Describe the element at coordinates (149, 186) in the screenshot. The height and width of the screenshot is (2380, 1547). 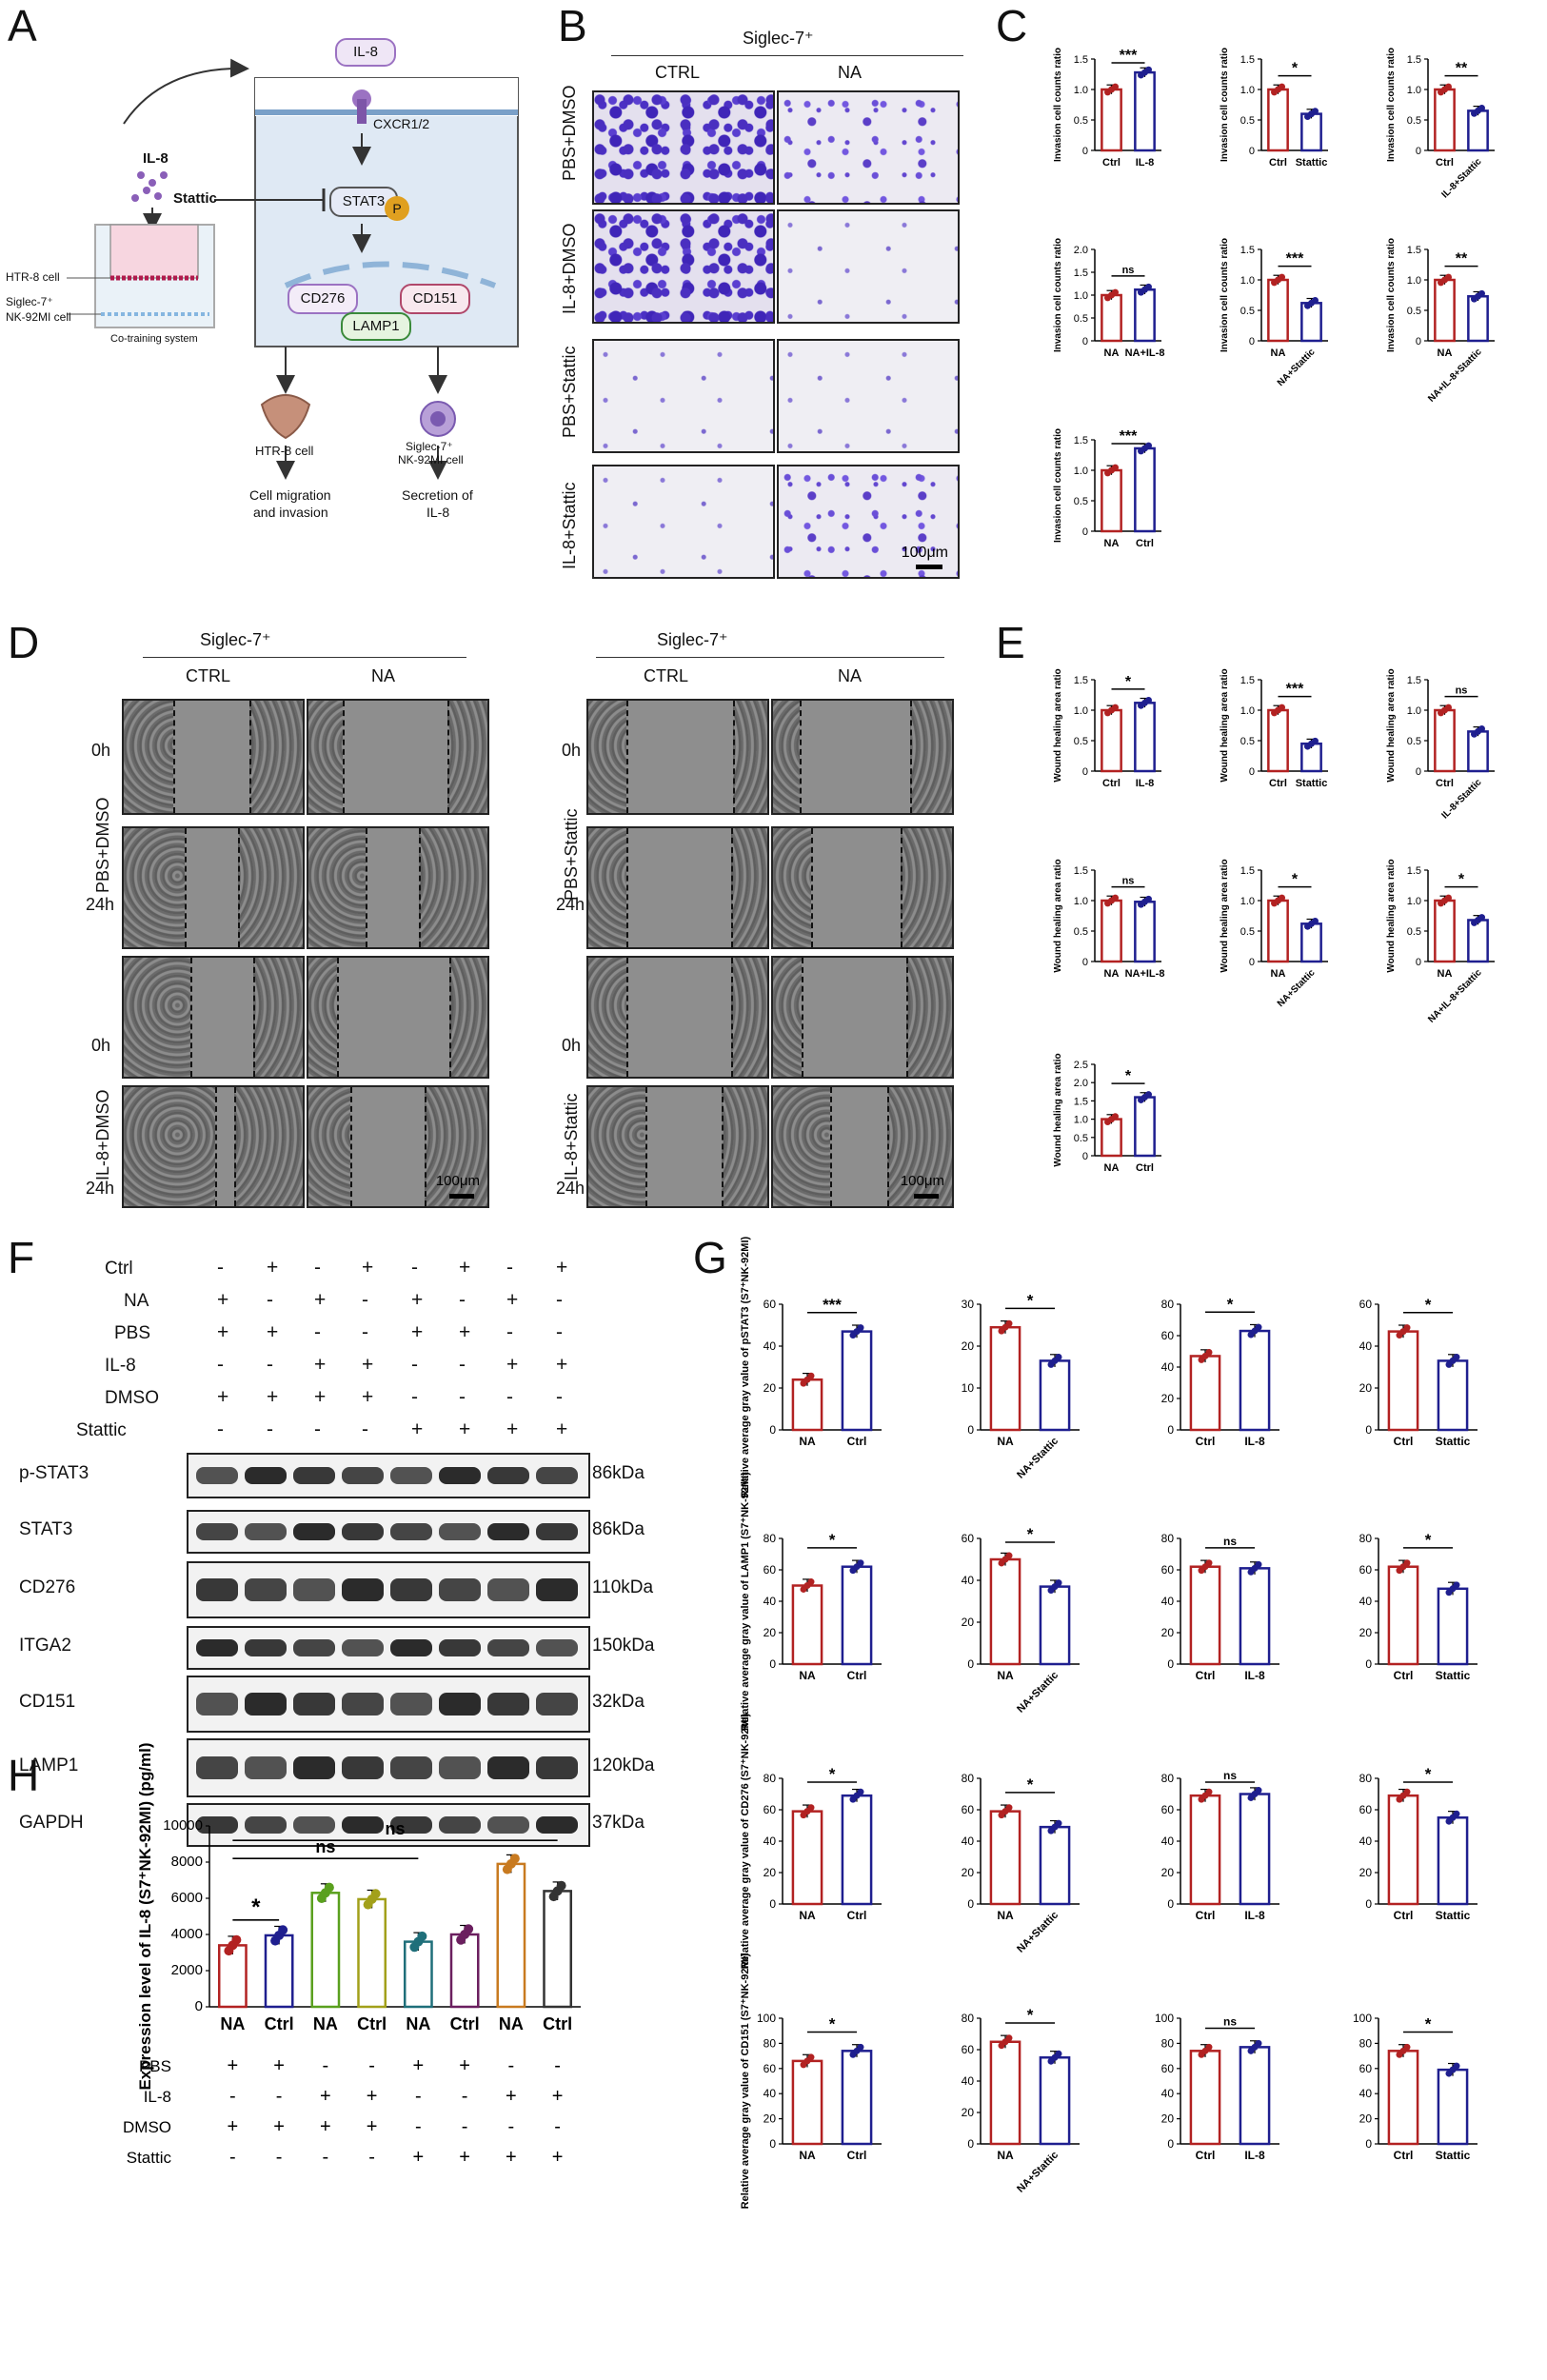
I see `il8-dots` at that location.